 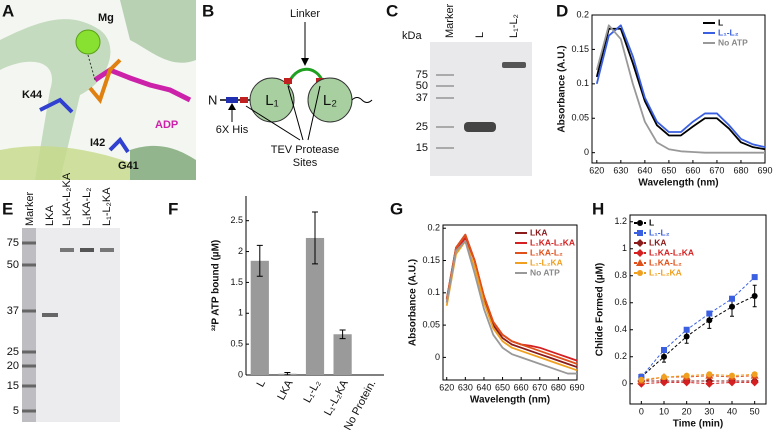 I want to click on y-axis-label: Absorbance (A.U.), so click(x=562, y=88).